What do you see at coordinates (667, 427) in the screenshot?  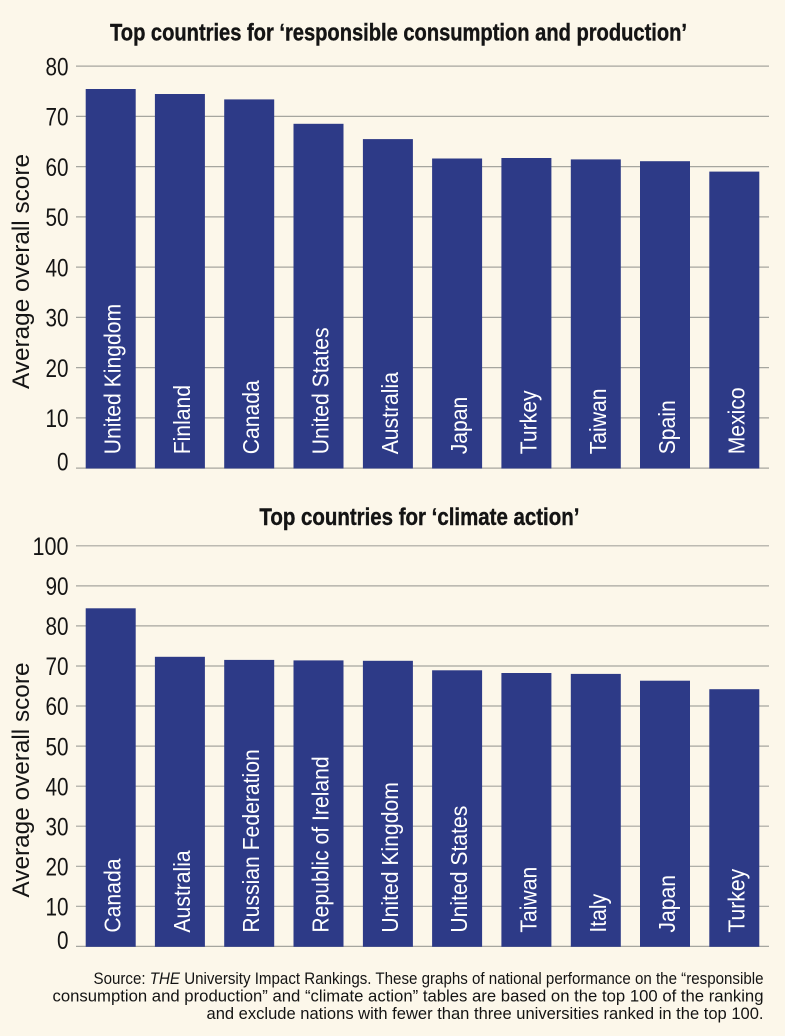 I see `svg-text: Spain` at bounding box center [667, 427].